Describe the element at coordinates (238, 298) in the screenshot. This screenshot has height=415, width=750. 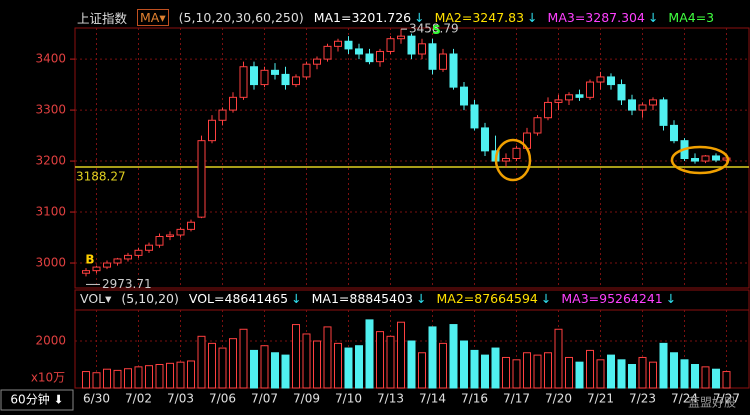
I see `indicator-value: VOL=48641465` at that location.